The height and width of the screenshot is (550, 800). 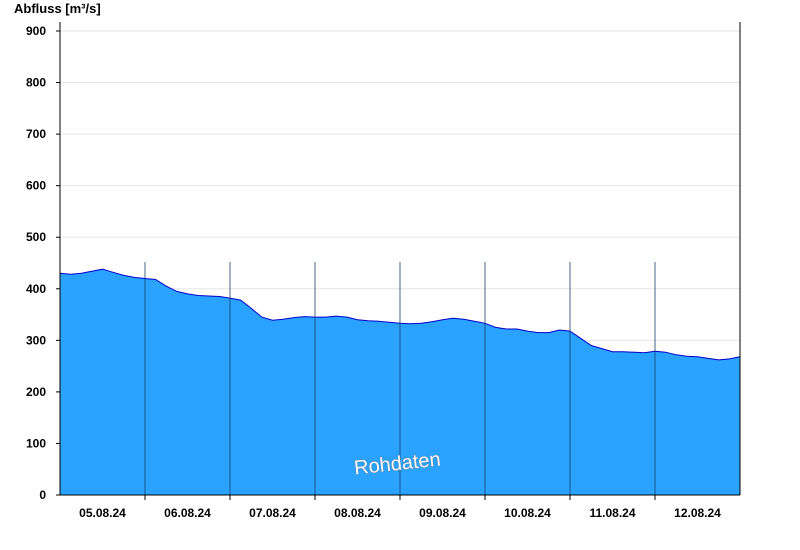 I want to click on y-tick-label: 400, so click(x=36, y=289).